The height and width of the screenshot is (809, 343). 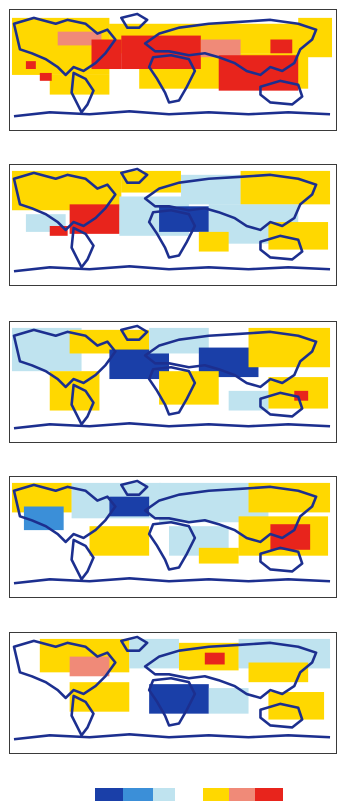 I want to click on legend-weak-decrease, so click(x=164, y=794).